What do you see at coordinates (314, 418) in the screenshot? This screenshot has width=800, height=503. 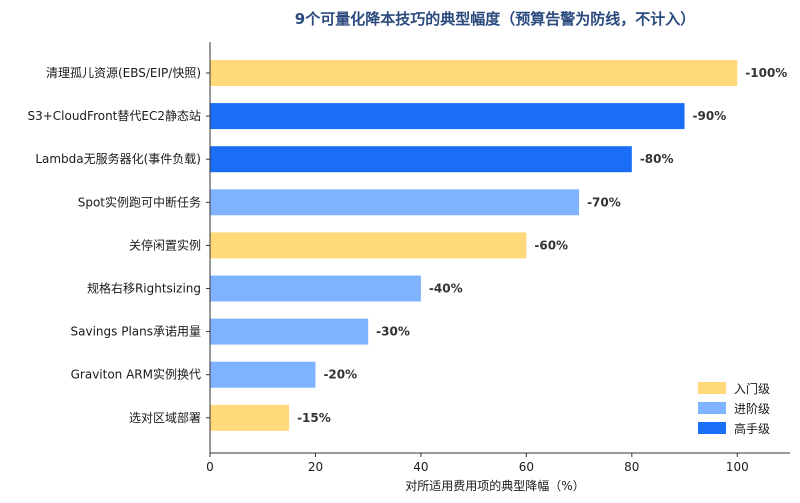 I see `value-label-9: -15%` at bounding box center [314, 418].